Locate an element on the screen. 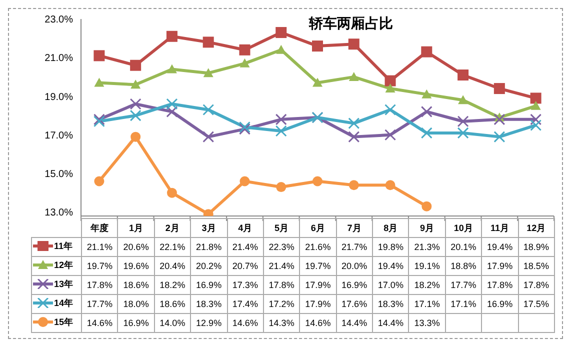 The width and height of the screenshot is (571, 347). data-label: 18.0% is located at coordinates (136, 304).